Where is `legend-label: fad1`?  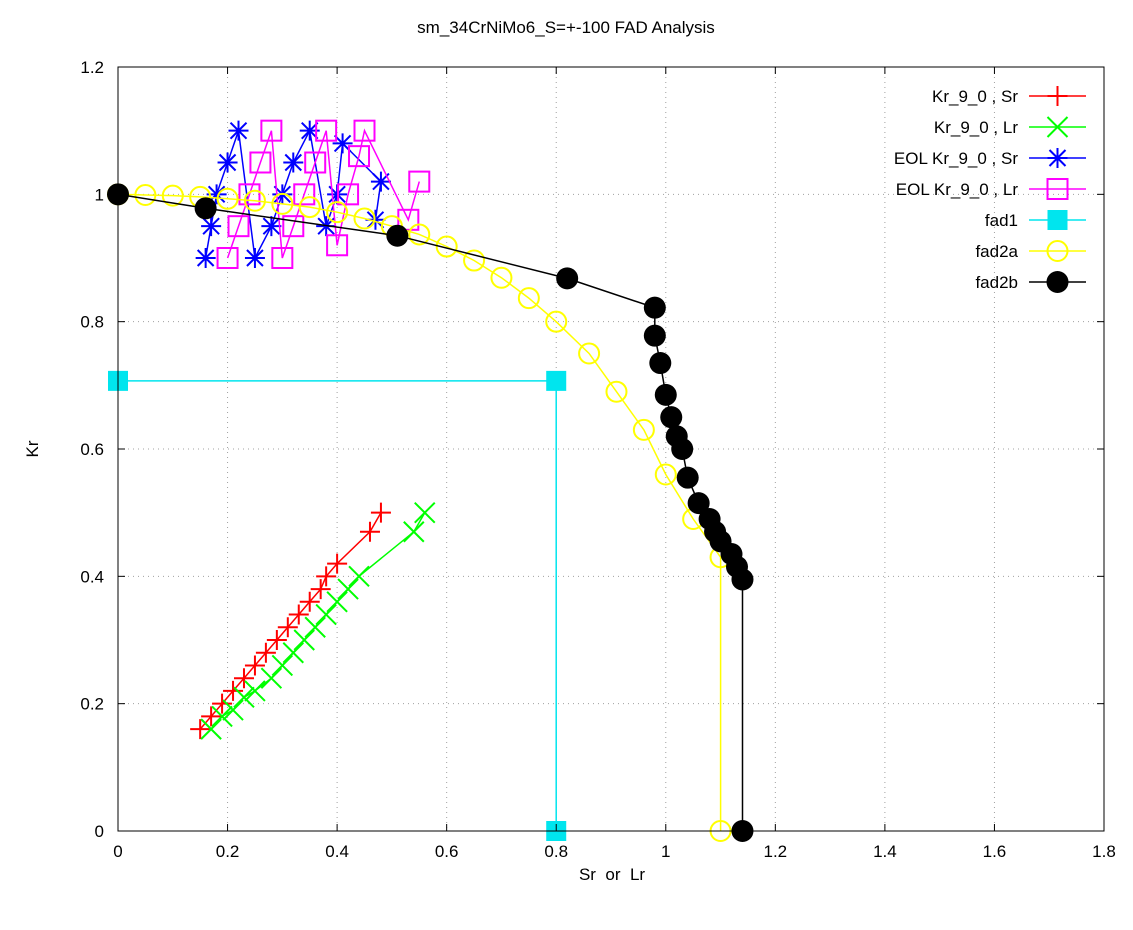 legend-label: fad1 is located at coordinates (1001, 220).